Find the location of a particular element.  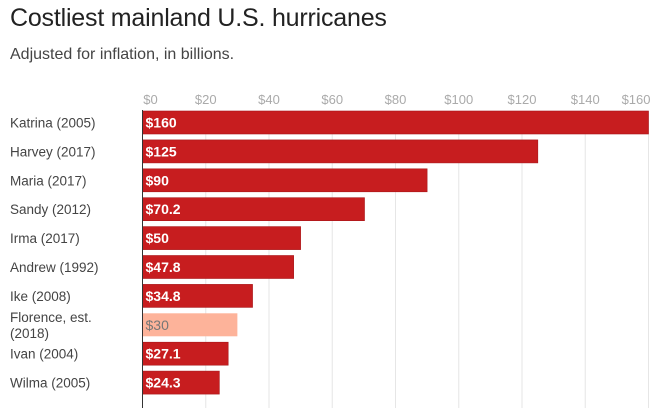

data-label: $30 is located at coordinates (158, 325).